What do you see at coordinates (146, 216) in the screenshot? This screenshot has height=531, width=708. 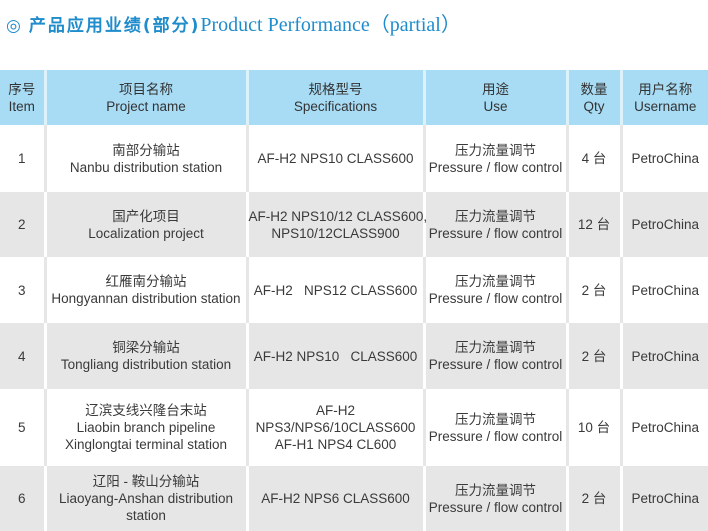 I see `project-line: 国产化项目` at bounding box center [146, 216].